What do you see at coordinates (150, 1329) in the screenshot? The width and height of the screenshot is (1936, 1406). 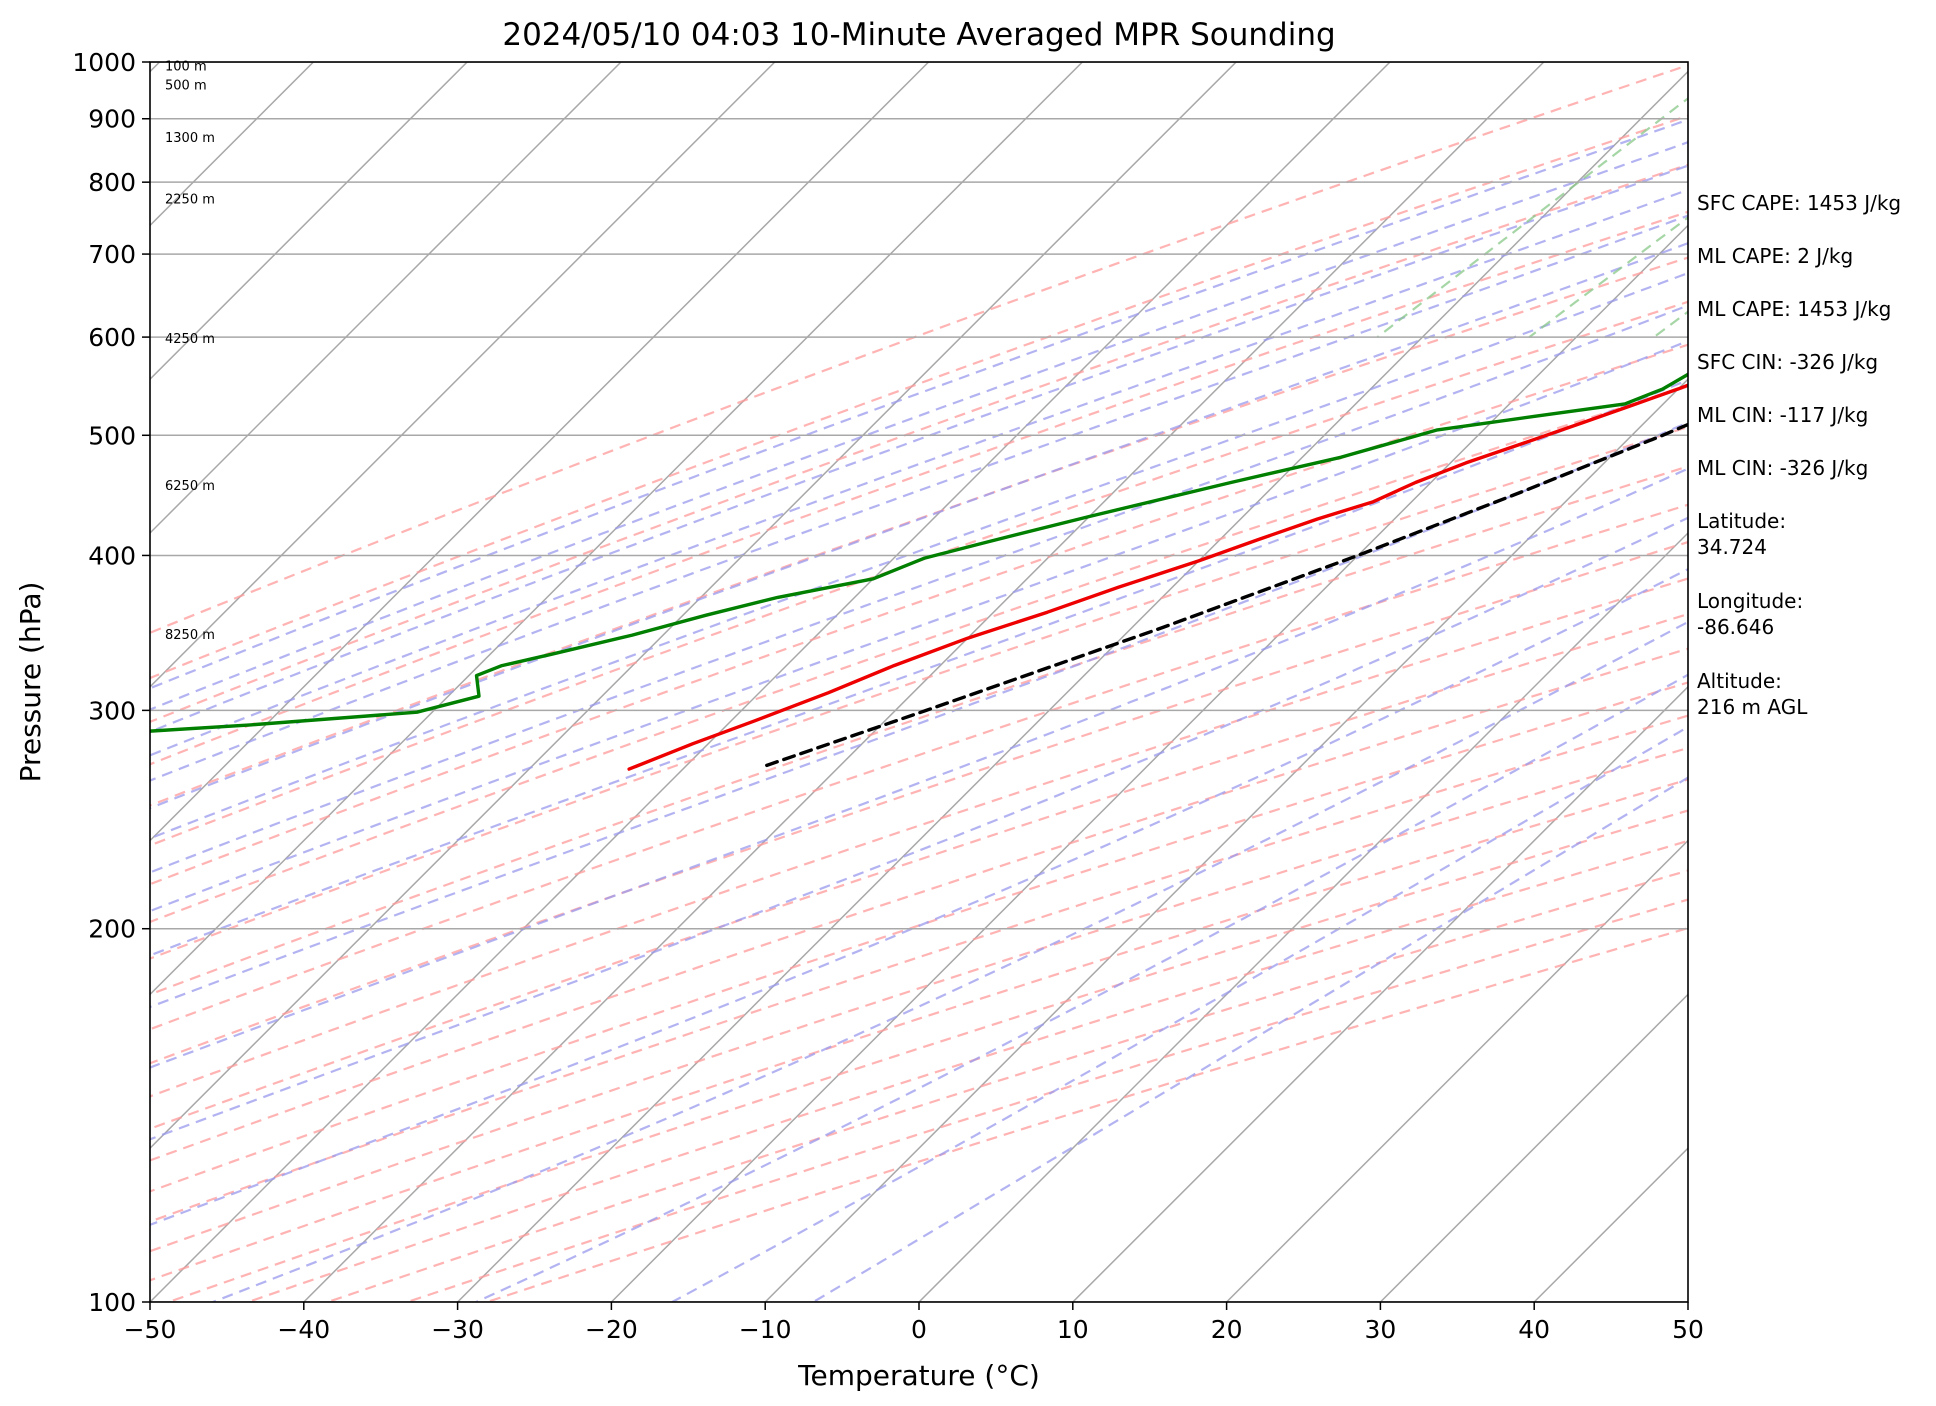 I see `x-tick-label: −50` at bounding box center [150, 1329].